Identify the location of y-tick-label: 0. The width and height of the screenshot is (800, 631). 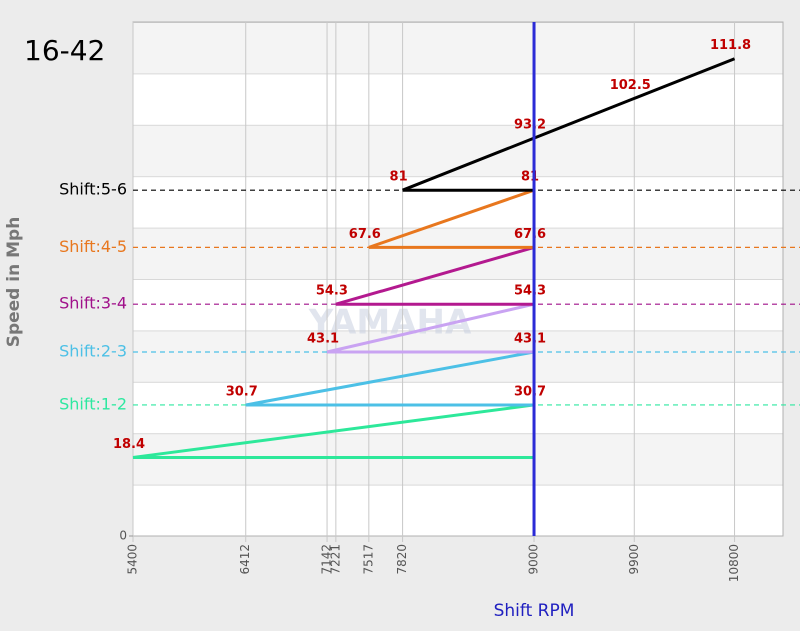
(123, 536).